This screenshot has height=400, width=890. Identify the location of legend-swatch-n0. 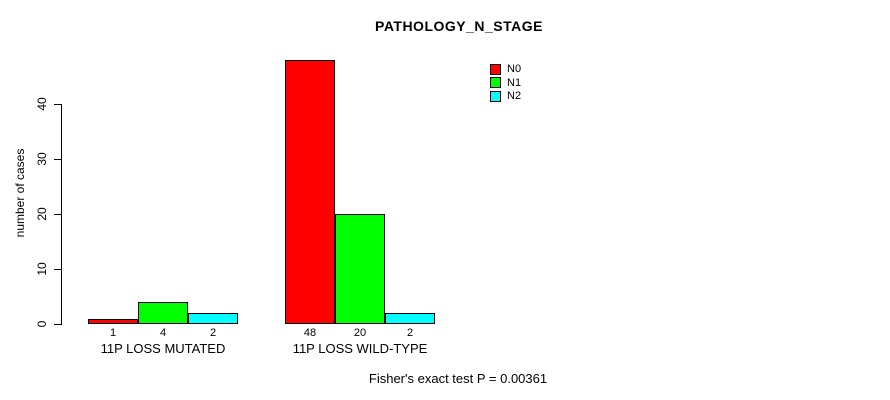
(495, 69).